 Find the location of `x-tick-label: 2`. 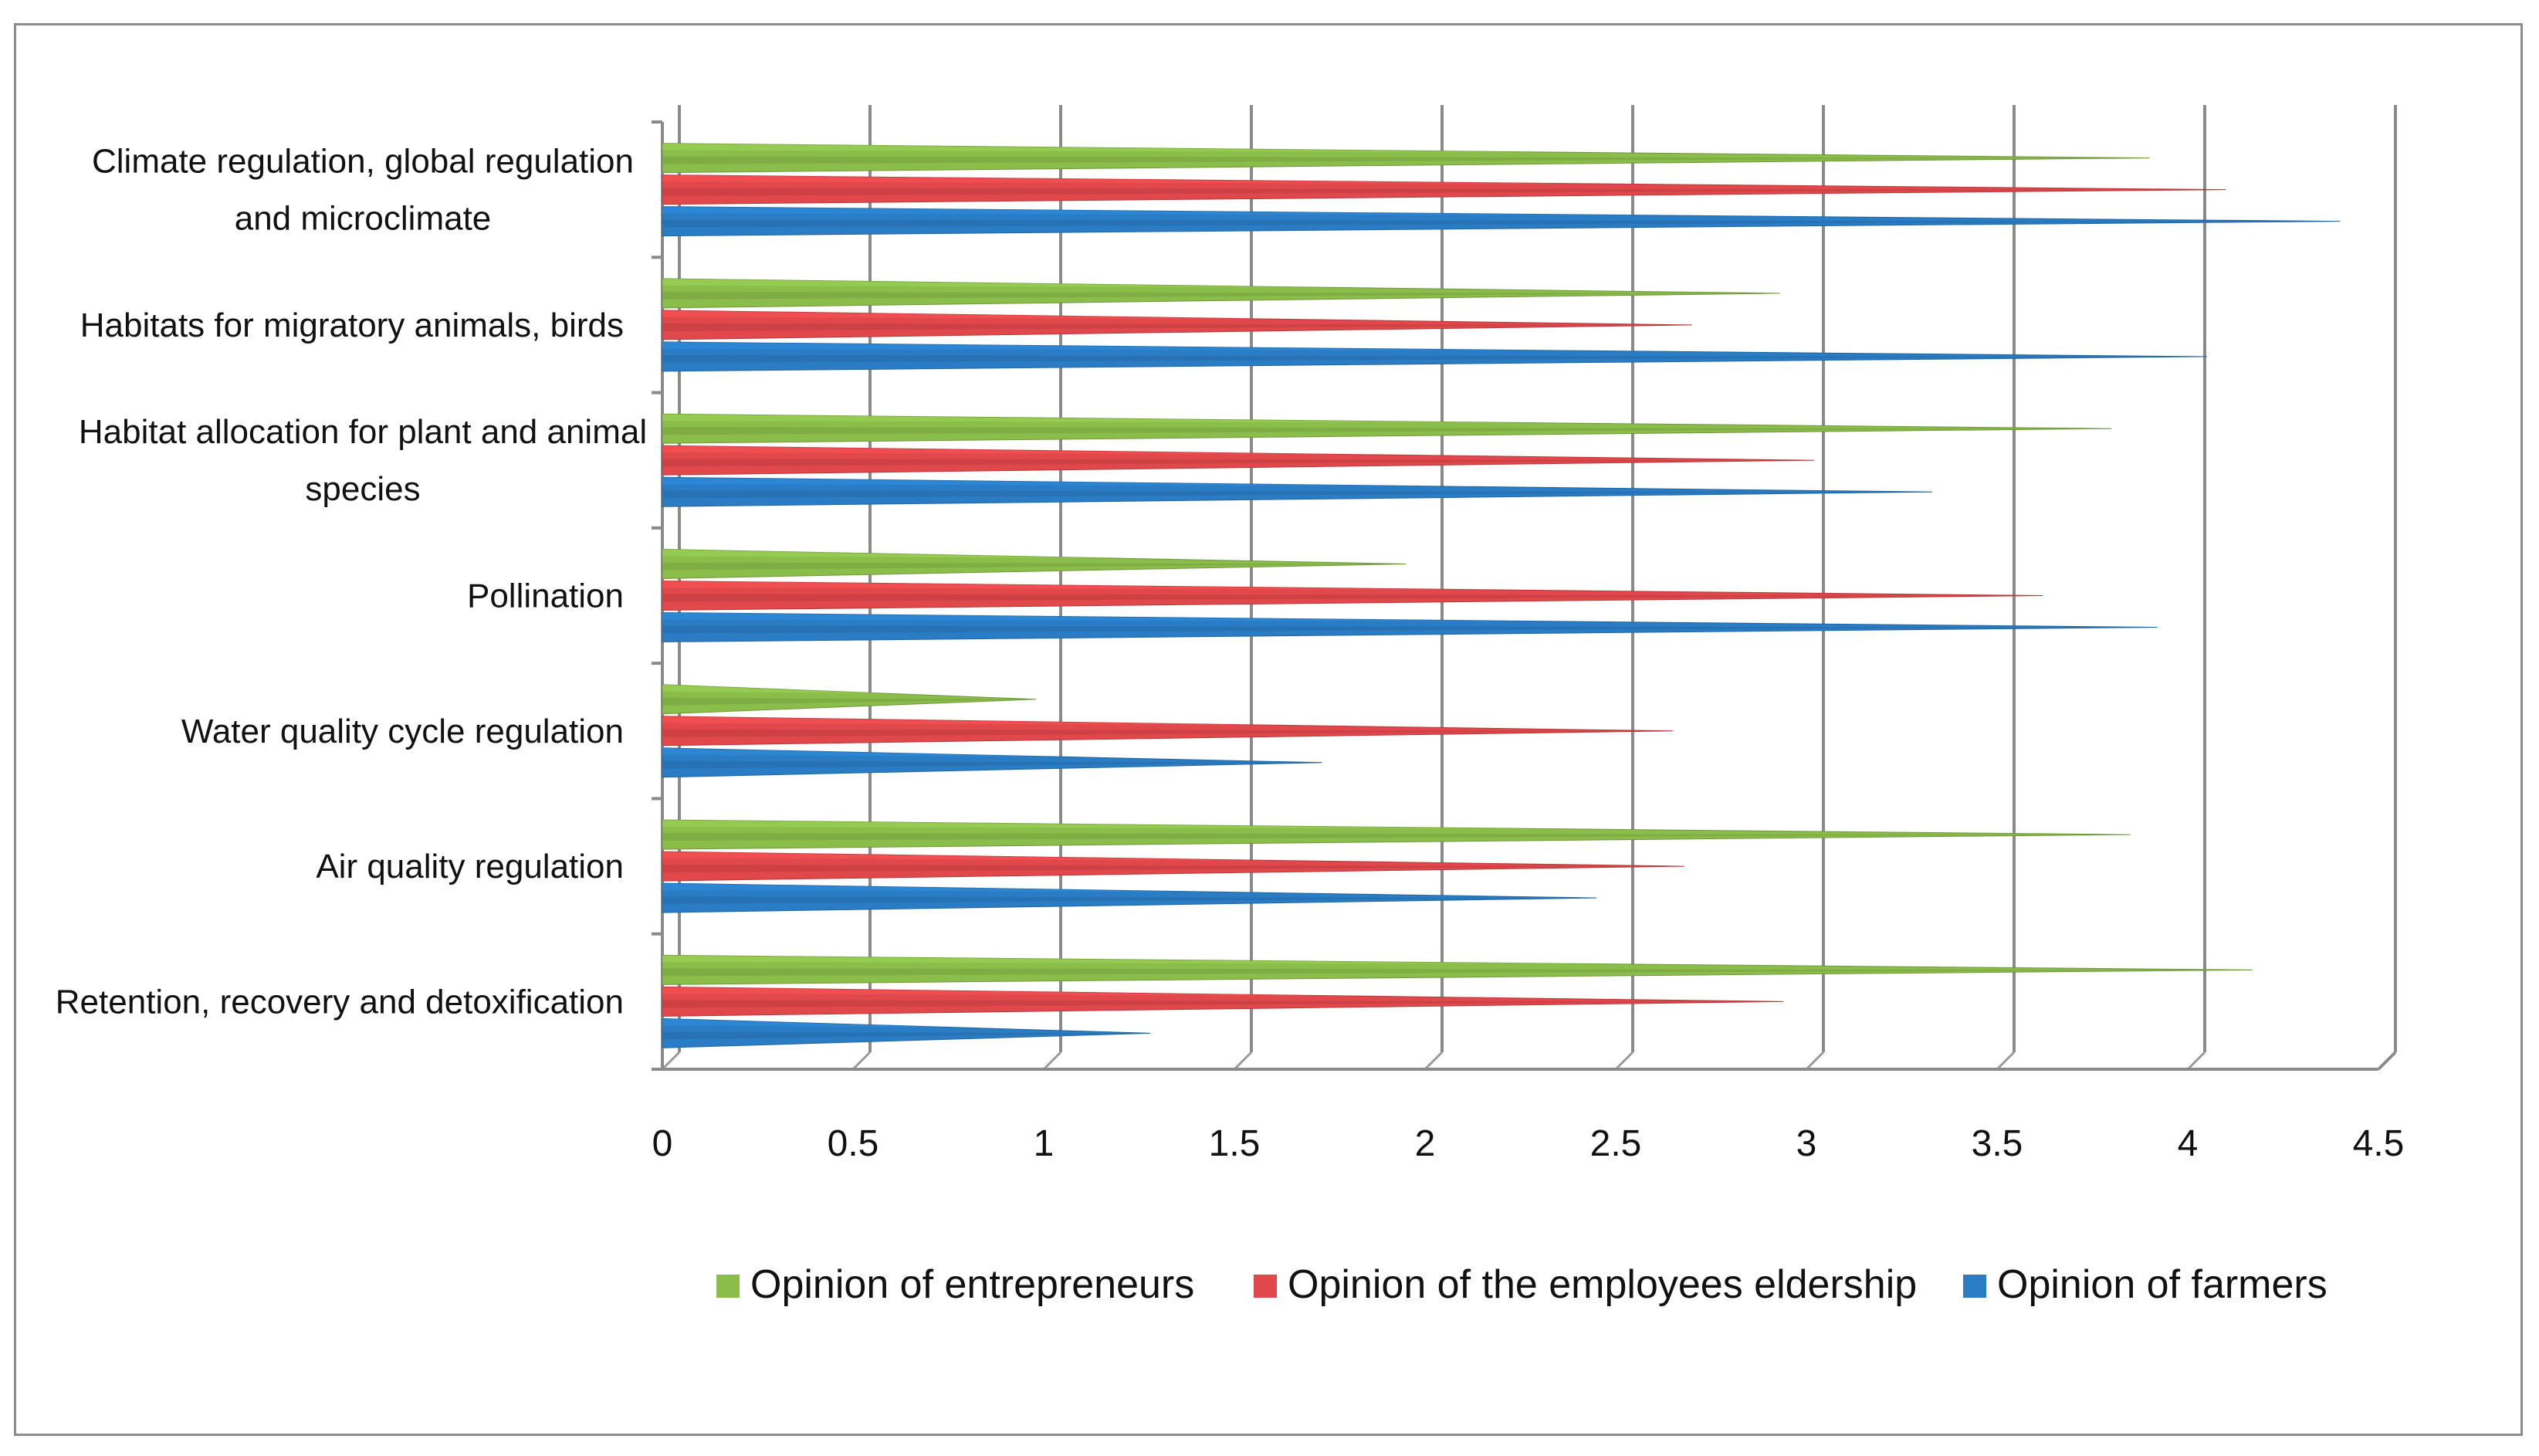

x-tick-label: 2 is located at coordinates (1425, 1143).